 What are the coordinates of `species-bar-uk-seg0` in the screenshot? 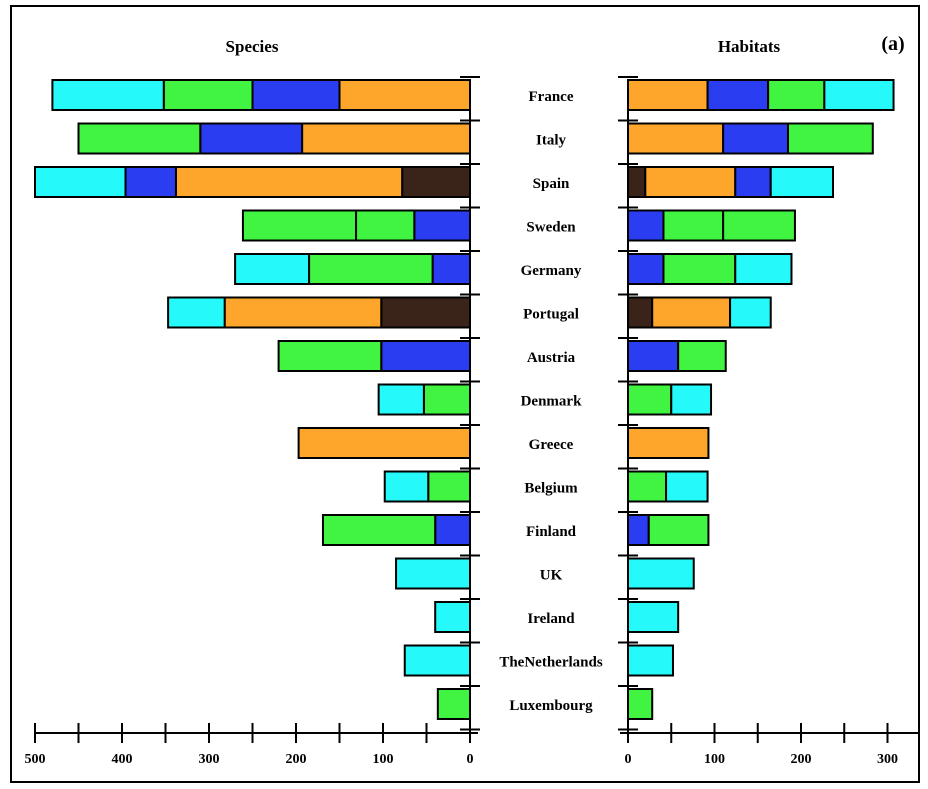 It's located at (433, 573).